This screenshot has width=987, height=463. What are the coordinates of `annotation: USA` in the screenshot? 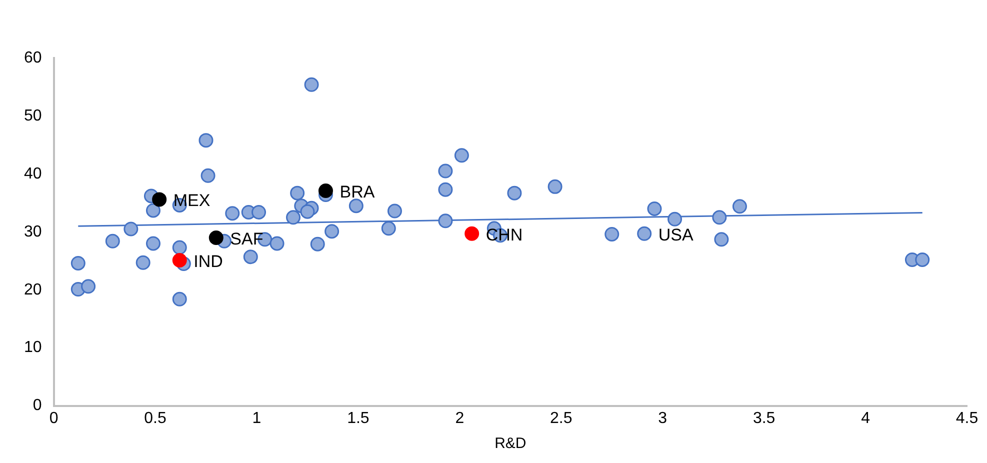 It's located at (676, 234).